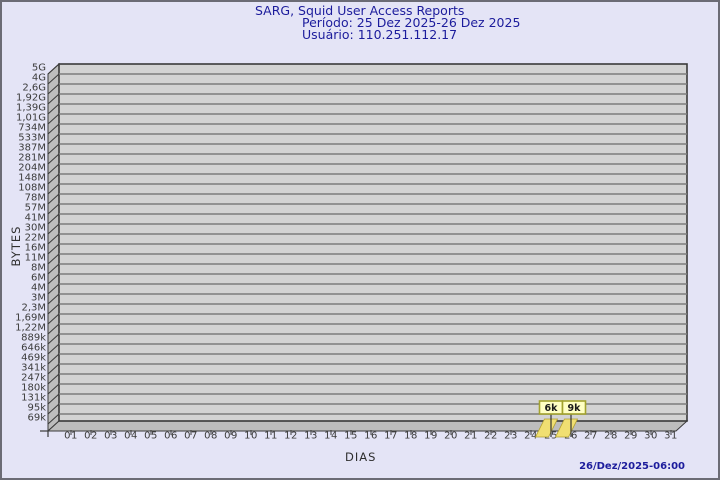  Describe the element at coordinates (35, 198) in the screenshot. I see `y-tick-label: 78M` at that location.